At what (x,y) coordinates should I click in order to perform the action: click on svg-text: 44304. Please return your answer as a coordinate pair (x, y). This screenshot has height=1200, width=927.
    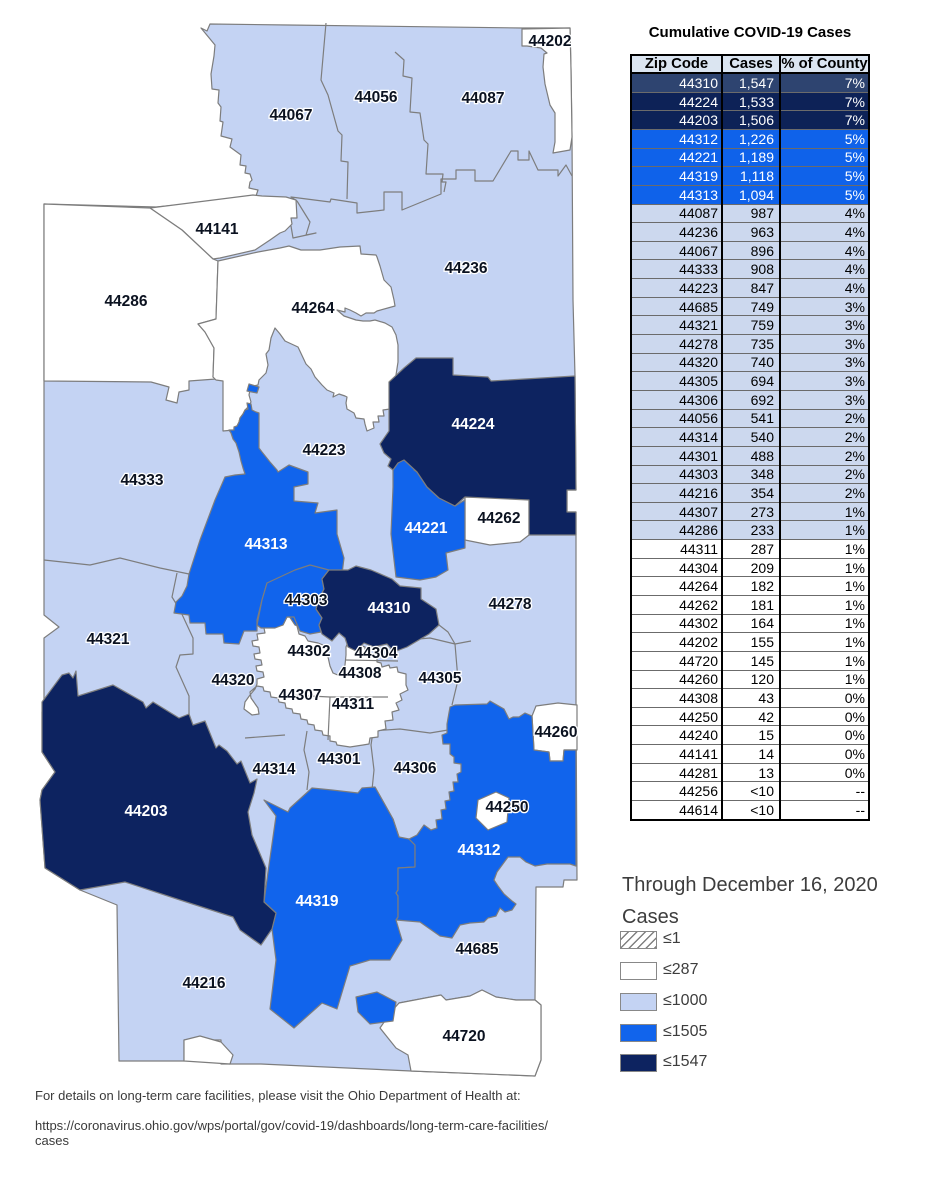
    Looking at the image, I should click on (375, 653).